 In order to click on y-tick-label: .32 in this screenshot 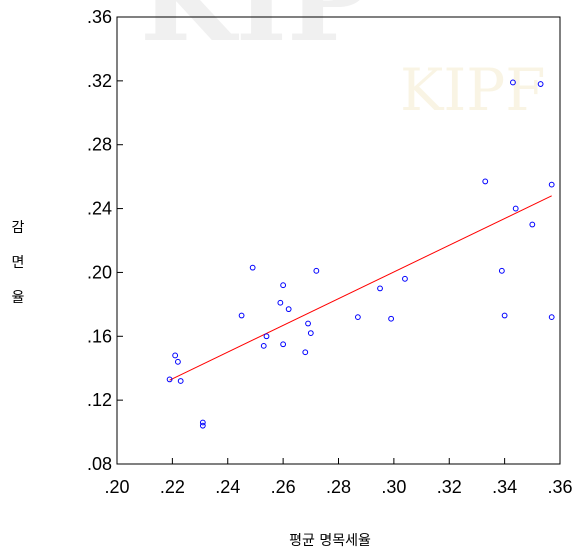, I will do `click(99, 81)`.